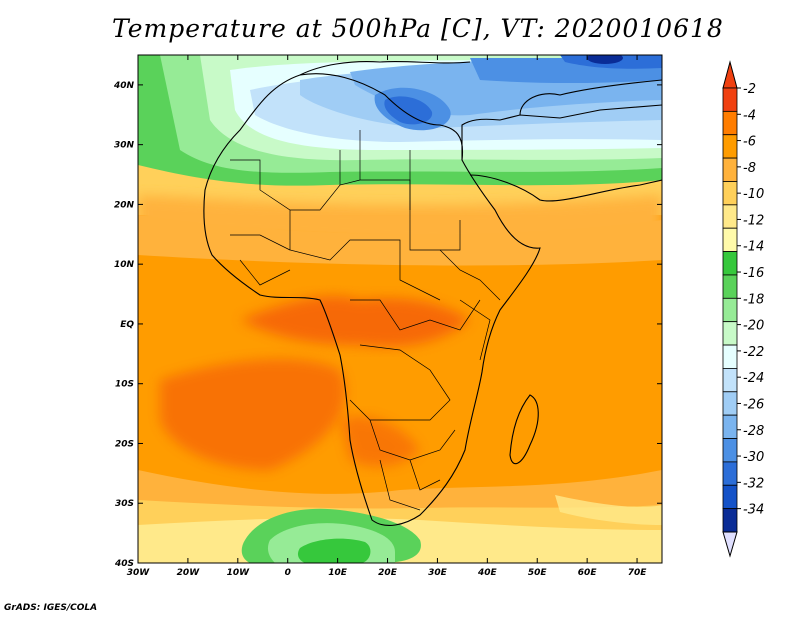 This screenshot has width=800, height=618. What do you see at coordinates (753, 326) in the screenshot?
I see `colorbar-label: -20` at bounding box center [753, 326].